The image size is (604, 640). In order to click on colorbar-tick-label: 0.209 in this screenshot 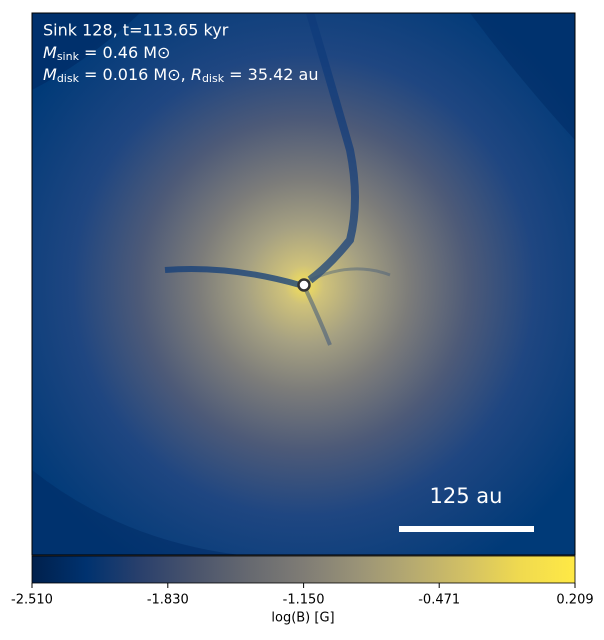, I will do `click(574, 600)`.